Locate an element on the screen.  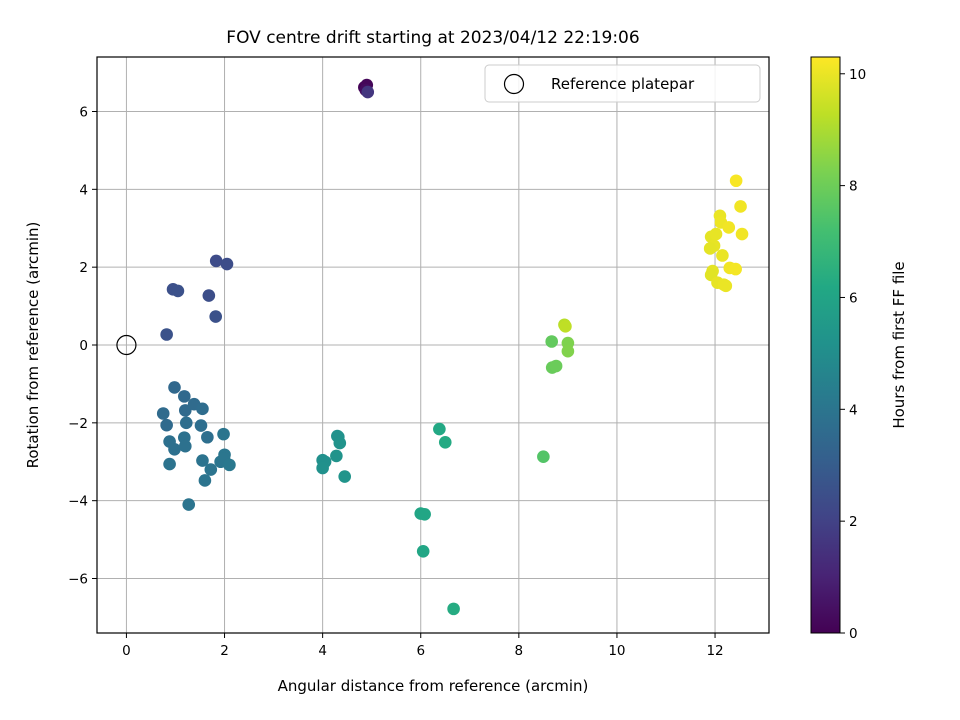
y-tick-label: 6 is located at coordinates (83, 112).